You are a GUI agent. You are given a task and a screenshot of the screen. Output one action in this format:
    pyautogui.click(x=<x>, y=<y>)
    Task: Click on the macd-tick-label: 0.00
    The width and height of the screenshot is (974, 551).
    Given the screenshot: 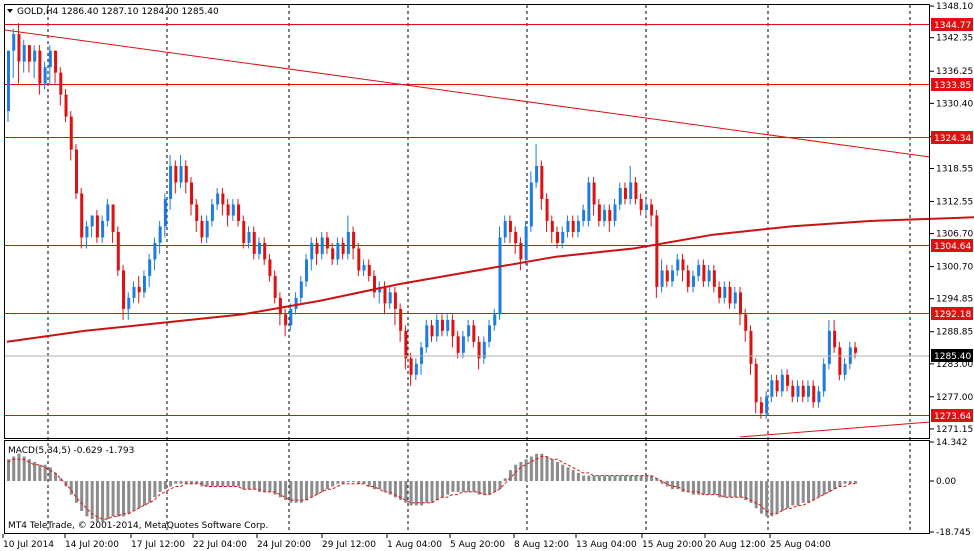 What is the action you would take?
    pyautogui.click(x=946, y=482)
    